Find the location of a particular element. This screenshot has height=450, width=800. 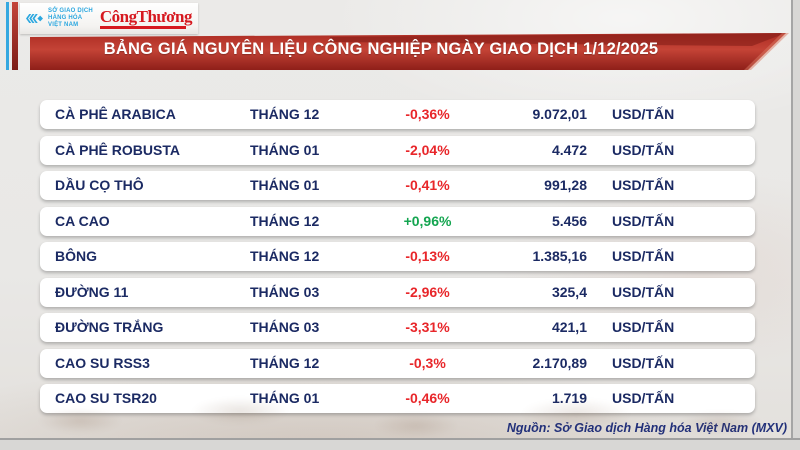

change-percent: -3,31% is located at coordinates (427, 327).